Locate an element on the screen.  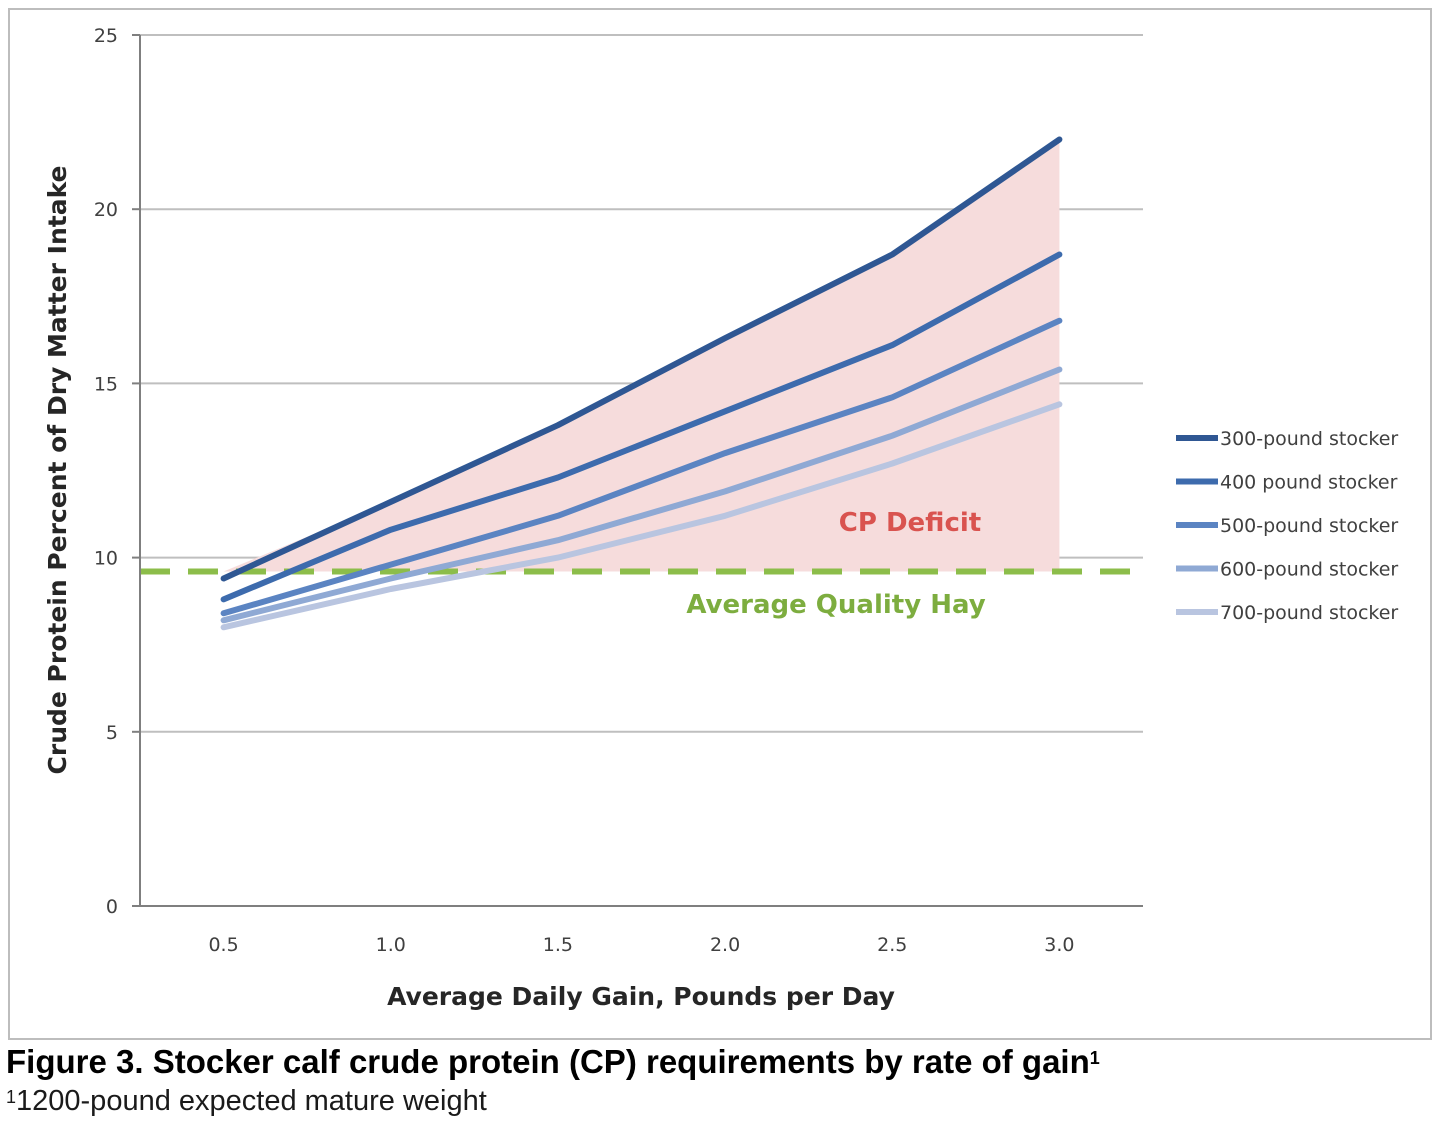
caption-note-text: 1200-pound expected mature weight is located at coordinates (251, 1101).